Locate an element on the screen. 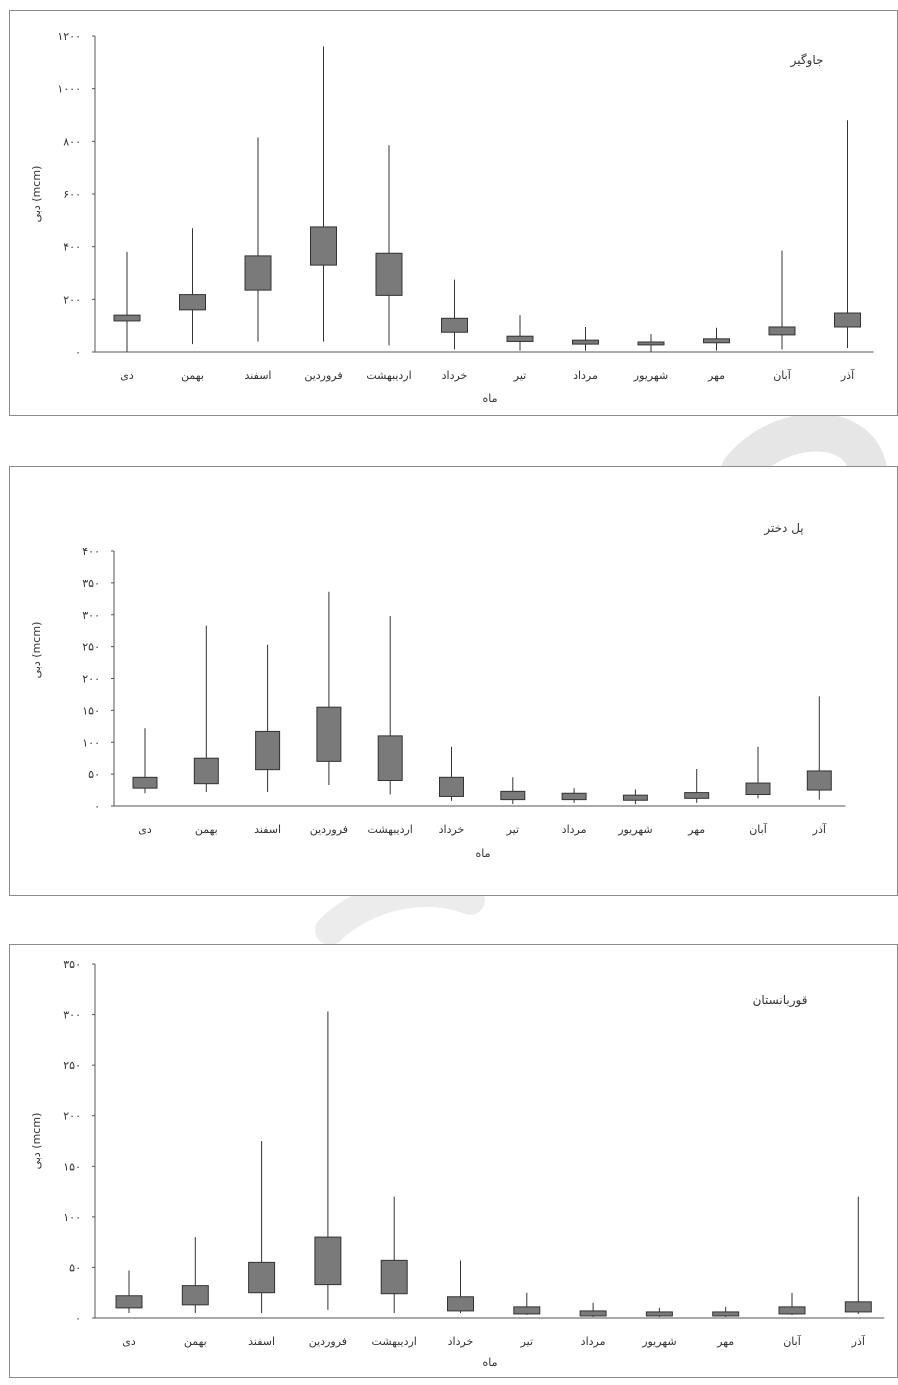  y-tick-label: ۳۵۰ is located at coordinates (91, 583).